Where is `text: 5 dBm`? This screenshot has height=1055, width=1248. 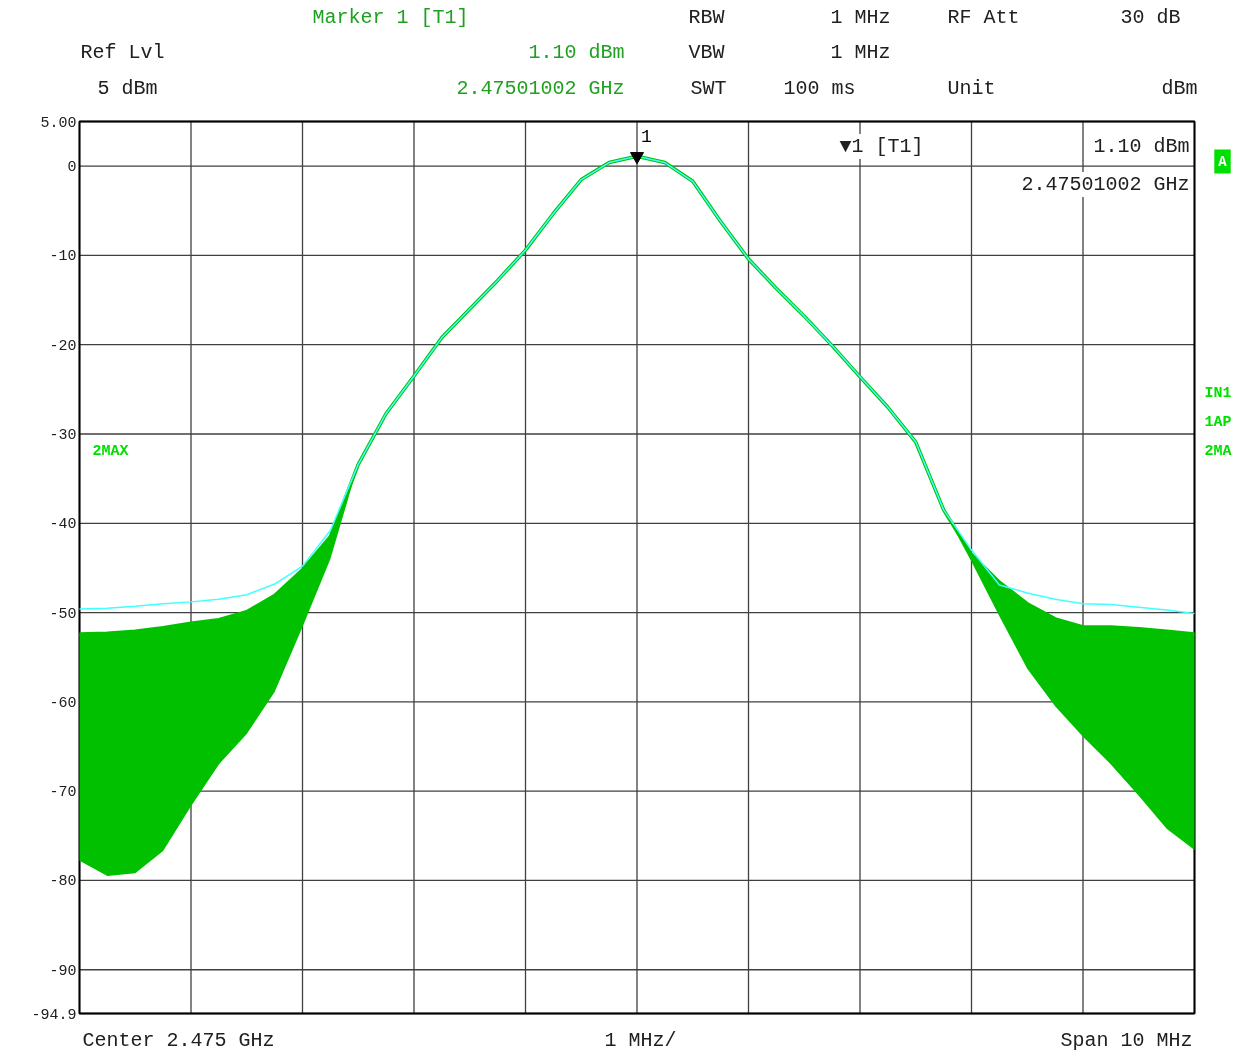 text: 5 dBm is located at coordinates (127, 88).